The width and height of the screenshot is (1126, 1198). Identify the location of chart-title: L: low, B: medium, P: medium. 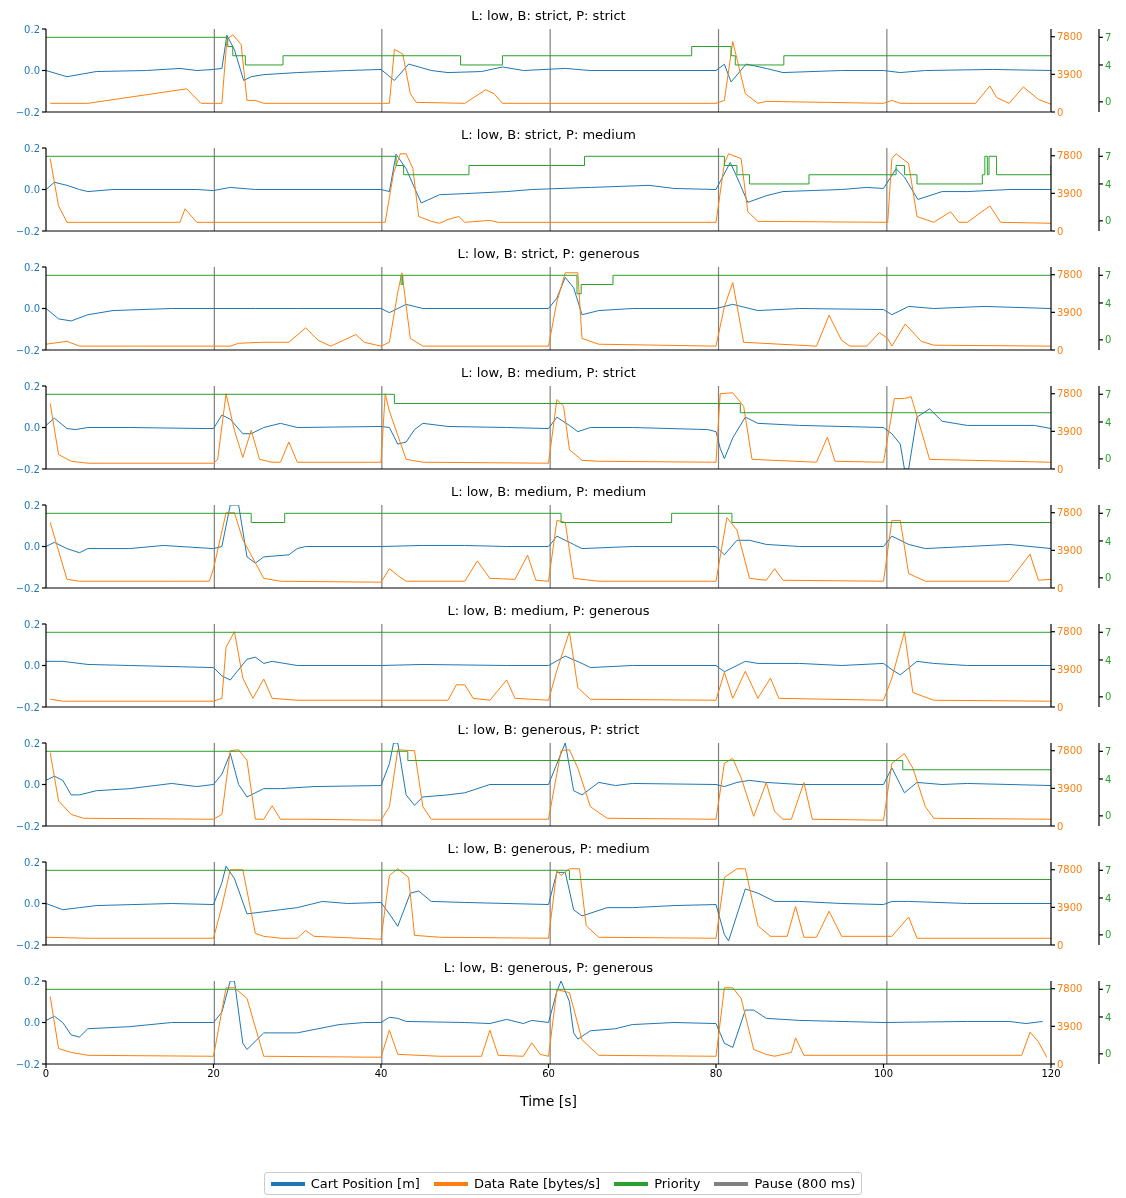
(548, 492).